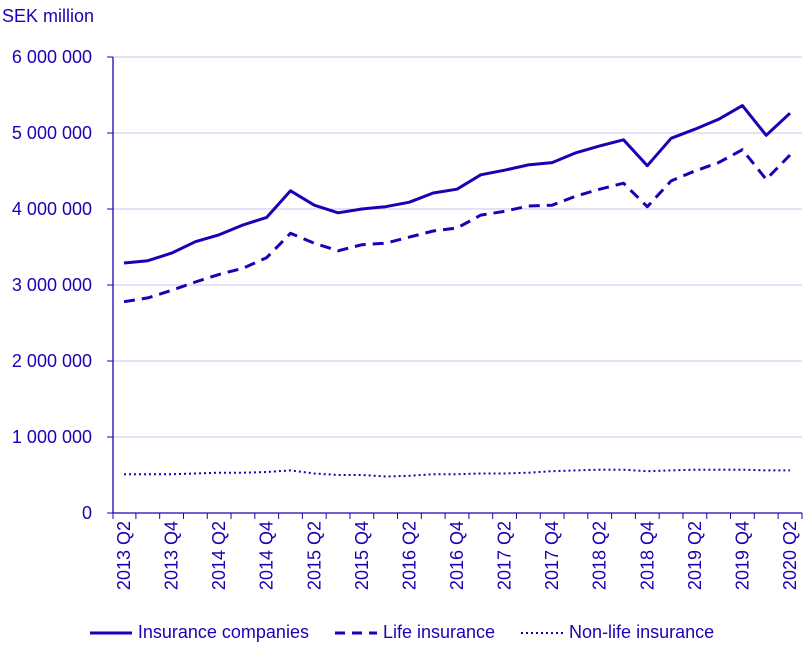 The image size is (804, 662). I want to click on x-tick-label: 2019 Q2, so click(695, 555).